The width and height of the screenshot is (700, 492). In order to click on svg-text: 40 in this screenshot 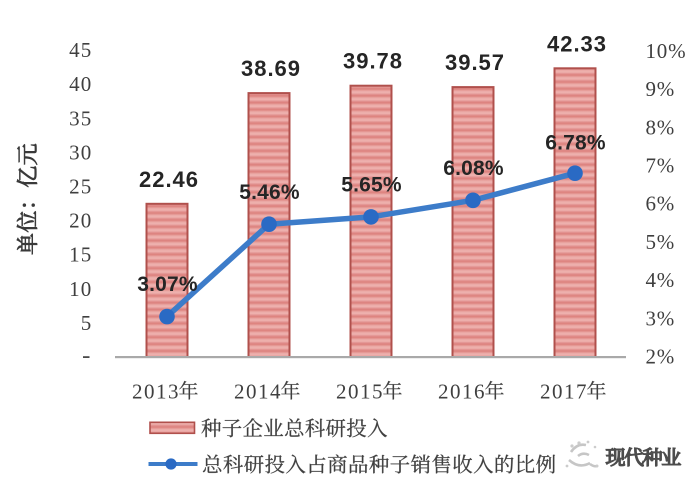, I will do `click(80, 84)`.